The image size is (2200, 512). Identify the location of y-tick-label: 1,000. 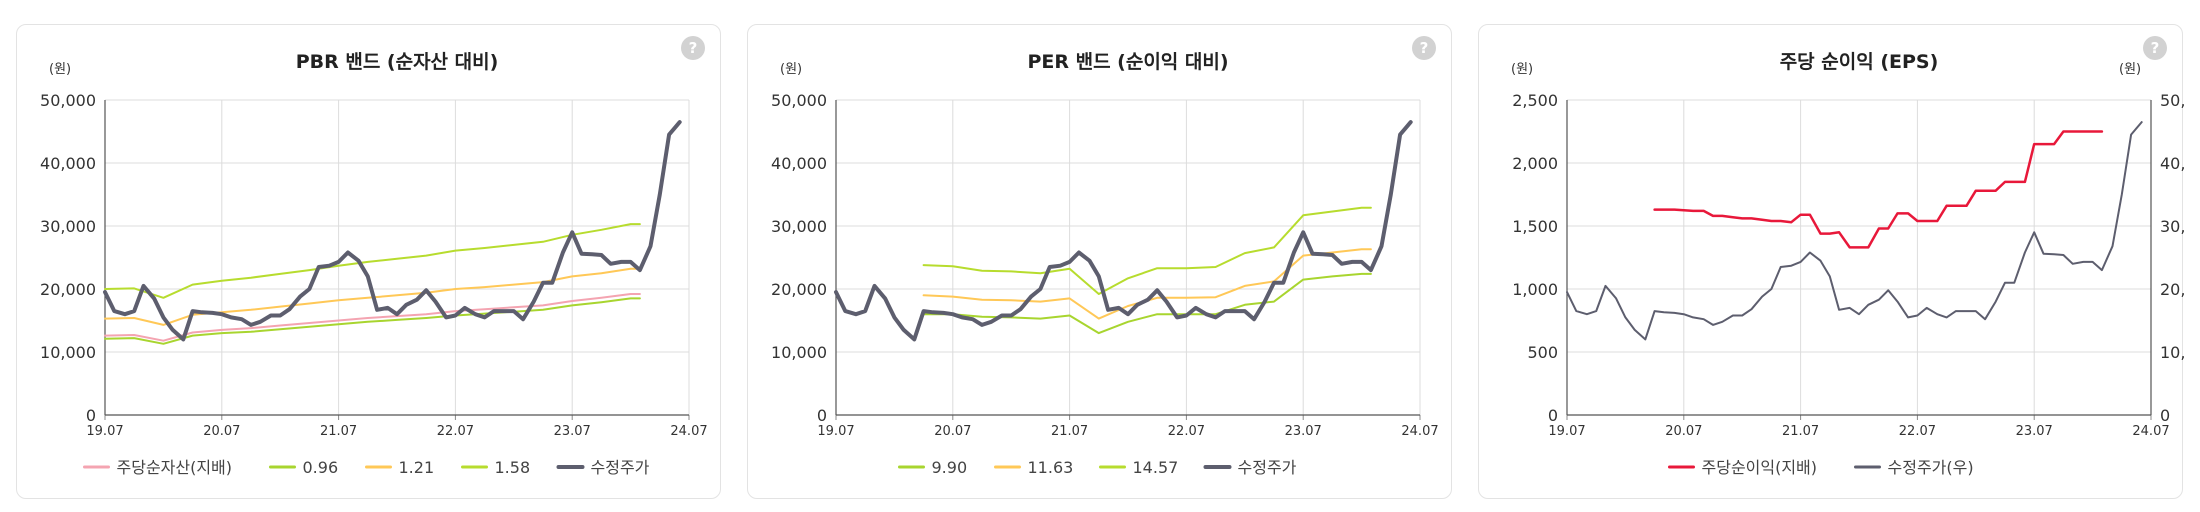
(1535, 289).